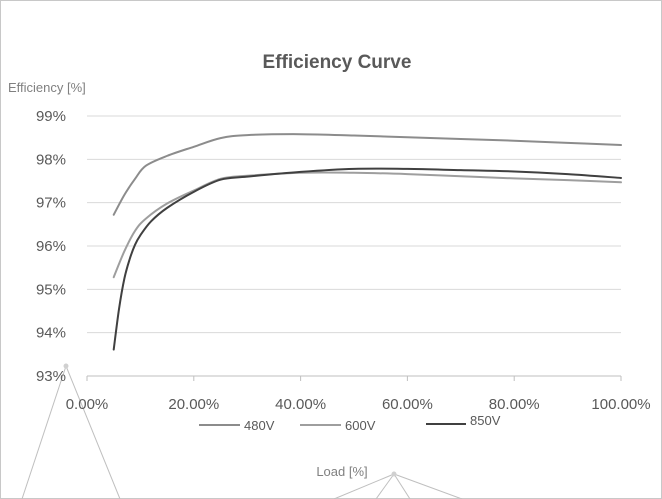 The height and width of the screenshot is (499, 662). I want to click on y-tick-label: 94%, so click(51, 333).